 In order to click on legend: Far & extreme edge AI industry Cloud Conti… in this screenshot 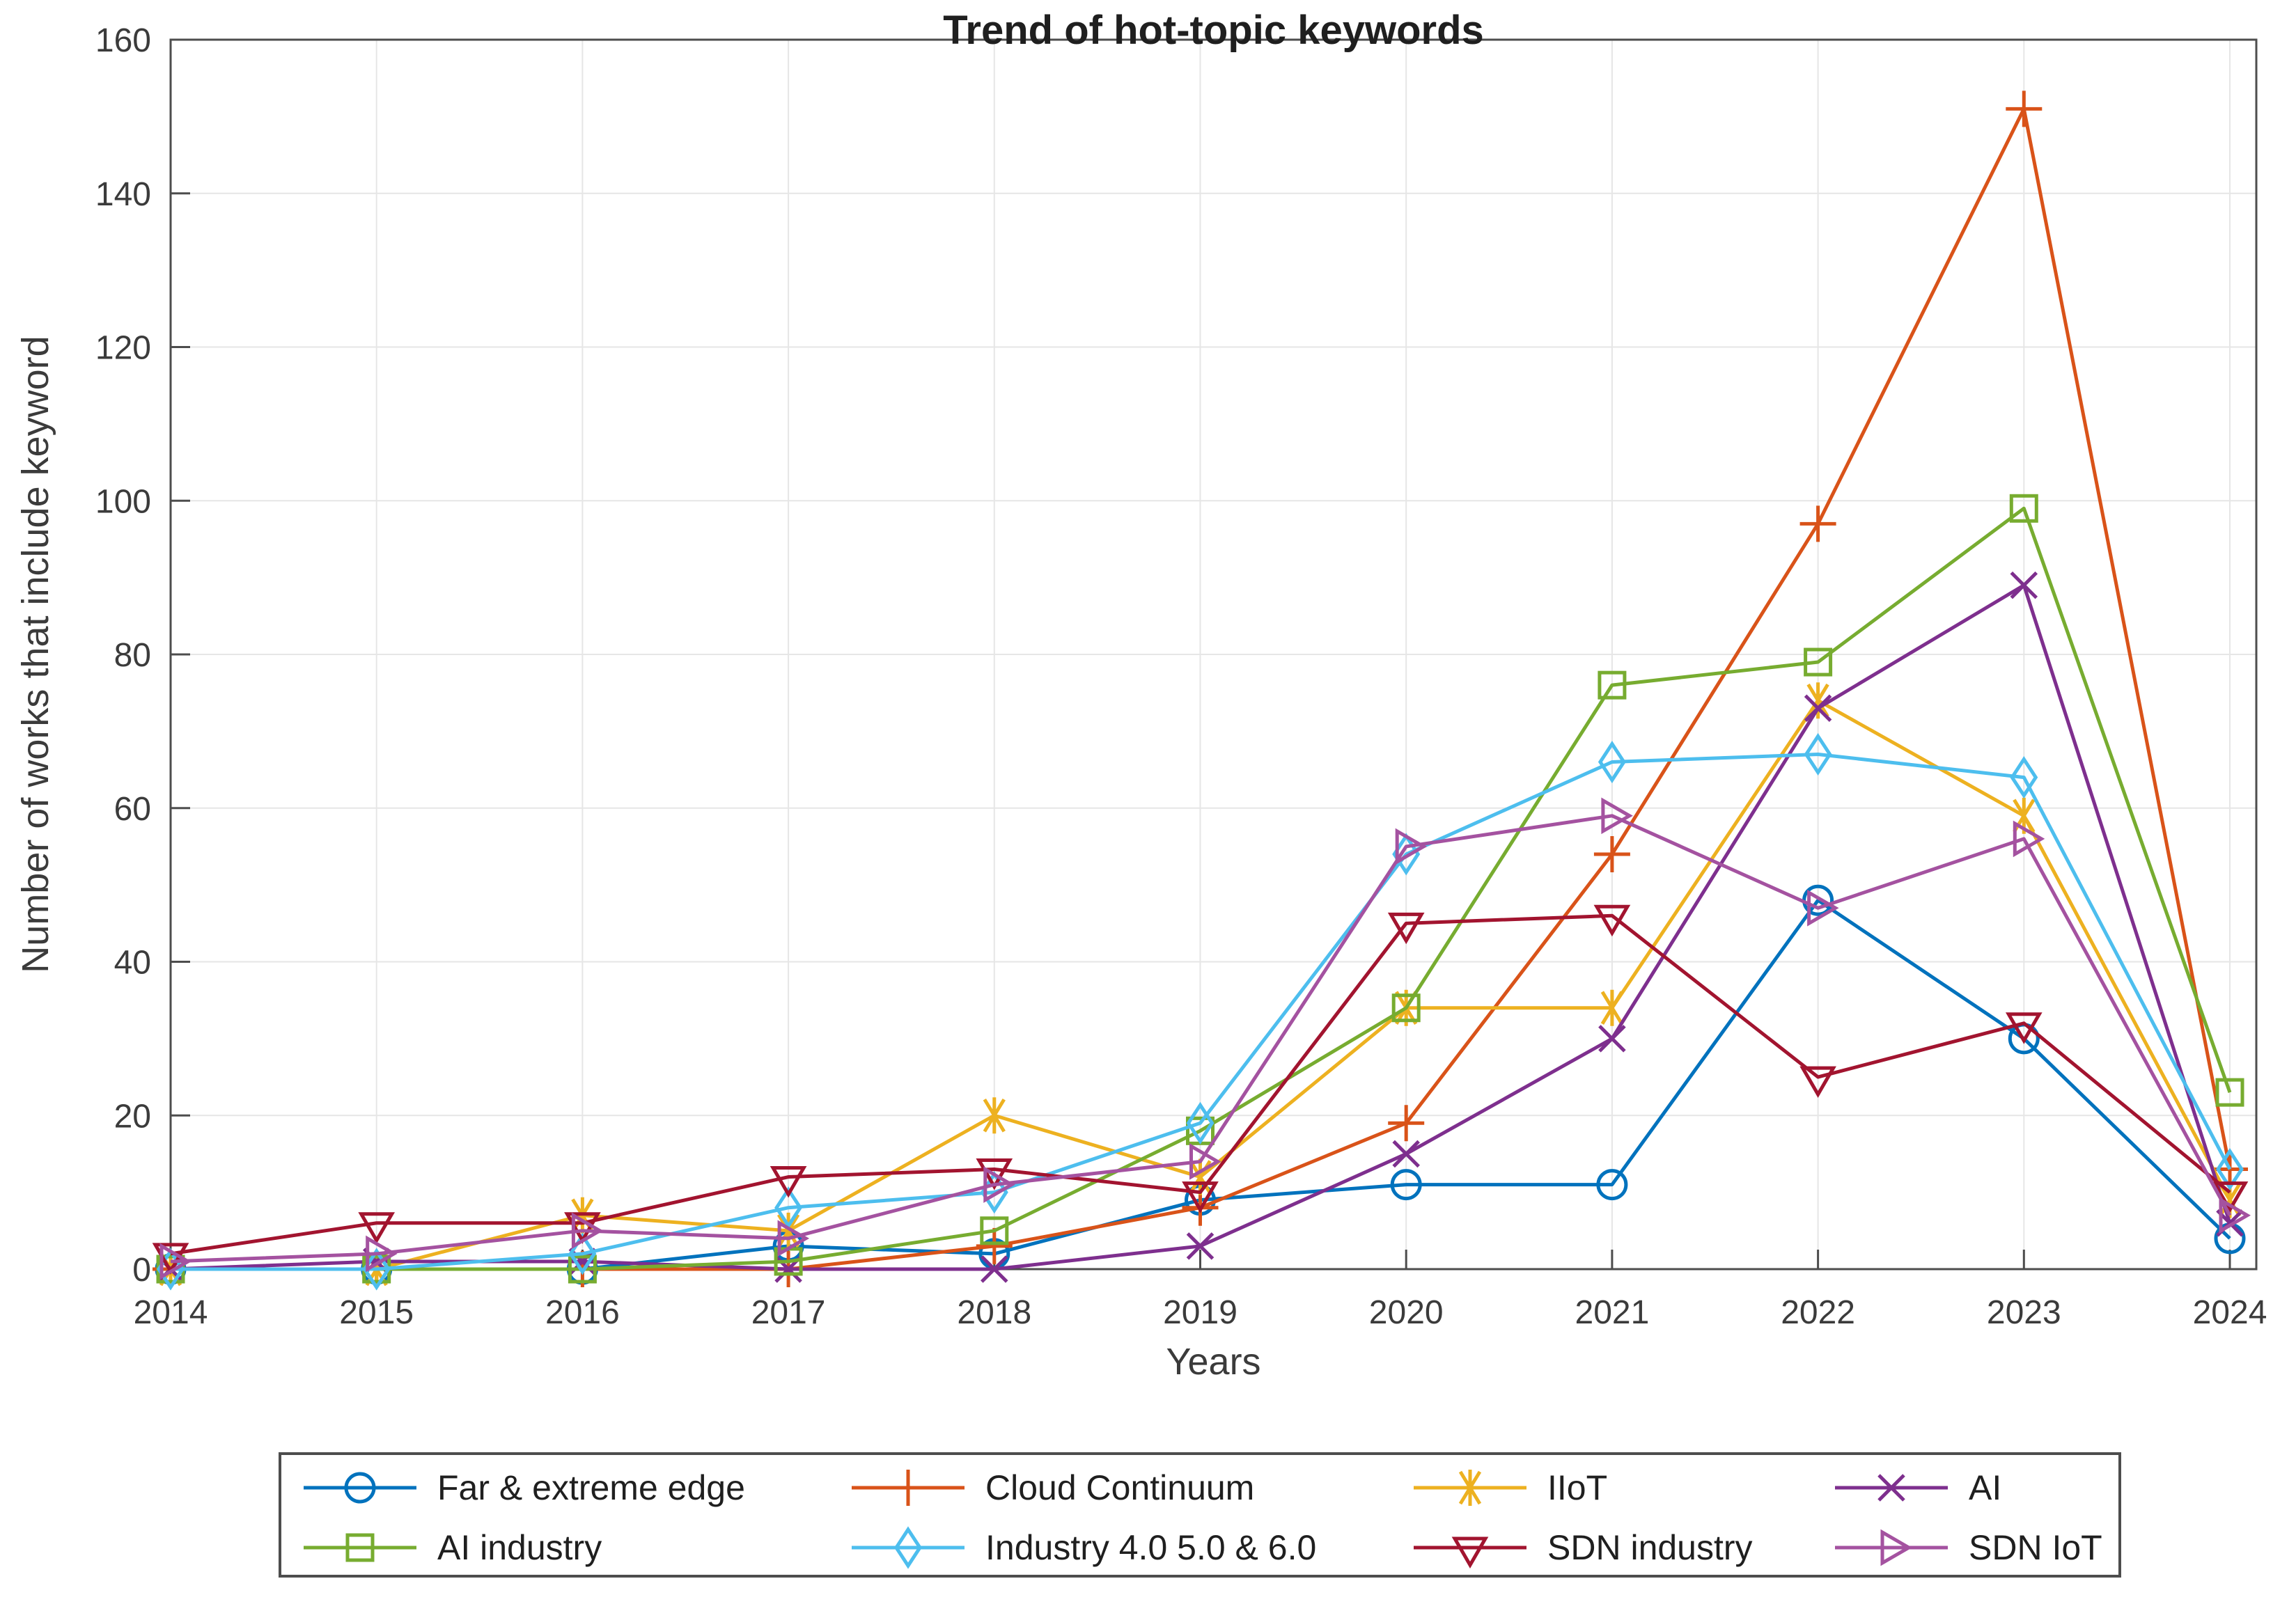, I will do `click(1200, 1515)`.